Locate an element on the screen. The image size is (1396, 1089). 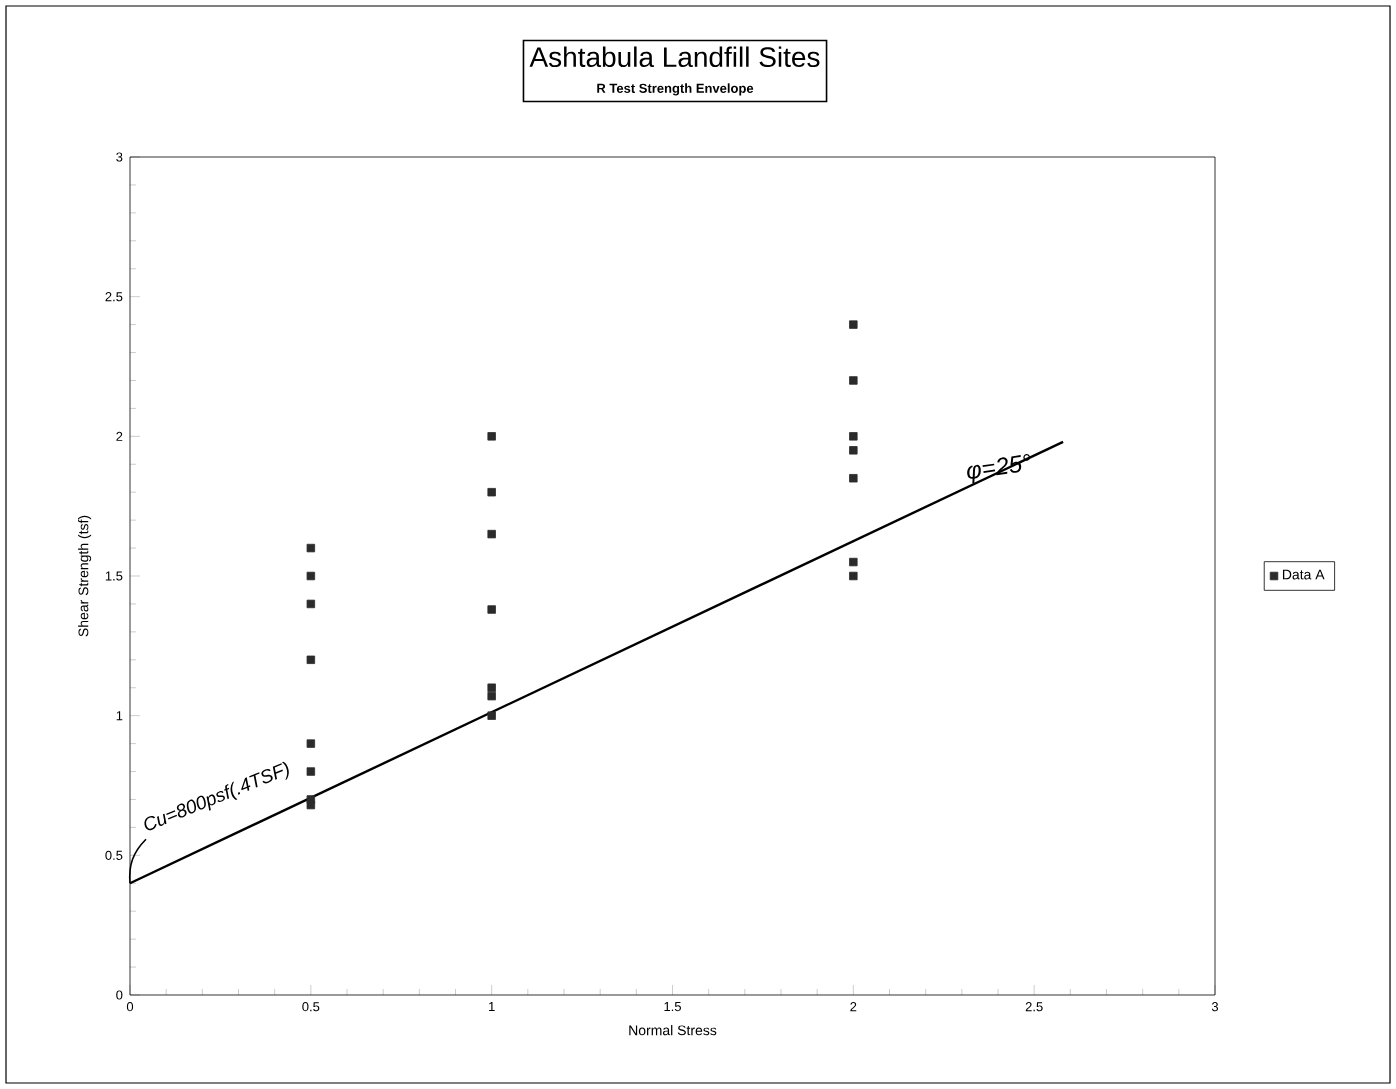
y-axis-title: Shear Strength (tsf) is located at coordinates (85, 576).